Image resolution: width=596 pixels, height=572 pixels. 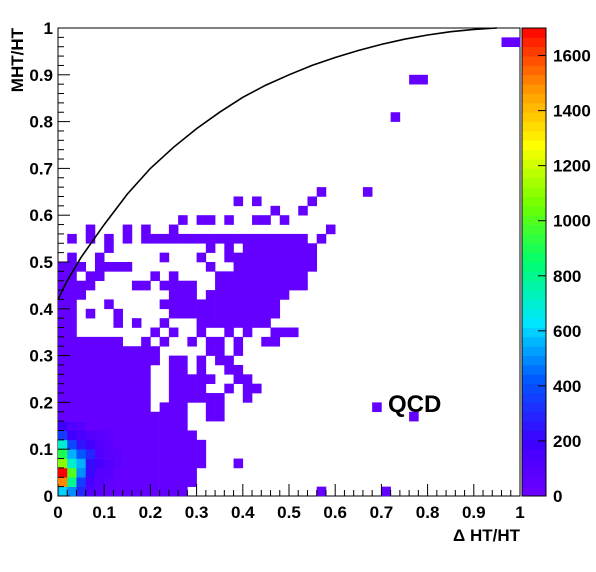 I want to click on y-tick-label: 0.7, so click(x=41, y=168).